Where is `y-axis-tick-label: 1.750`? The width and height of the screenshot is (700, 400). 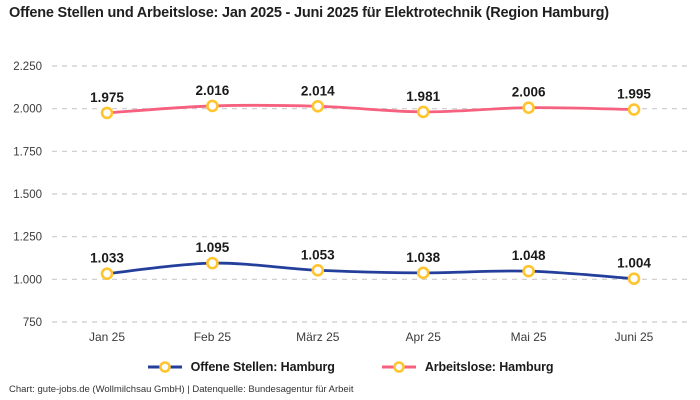
y-axis-tick-label: 1.750 is located at coordinates (27, 152).